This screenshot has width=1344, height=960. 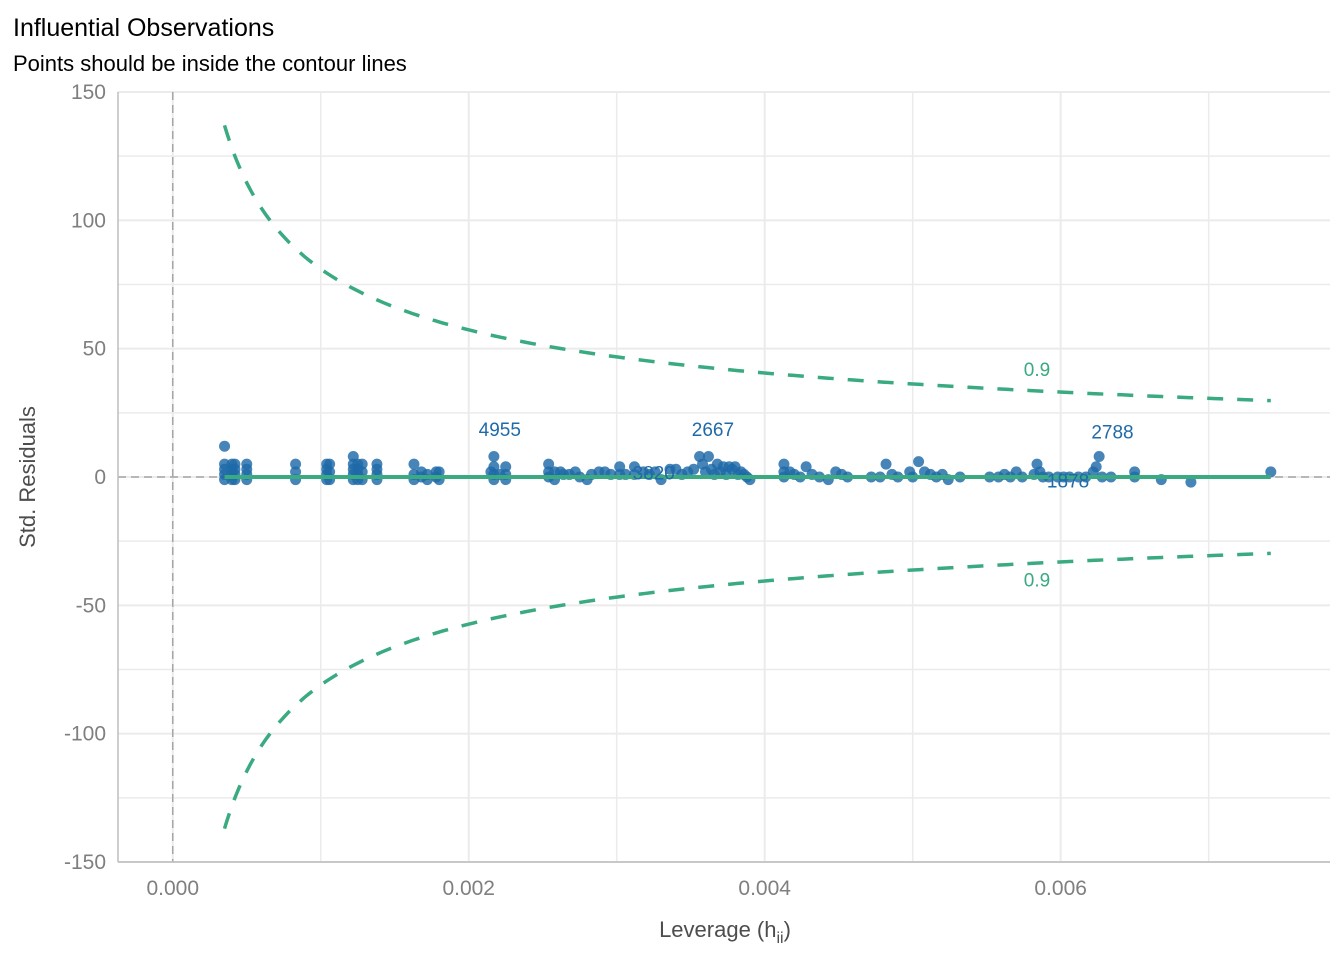 What do you see at coordinates (143, 28) in the screenshot?
I see `chart-title: Influential Observations` at bounding box center [143, 28].